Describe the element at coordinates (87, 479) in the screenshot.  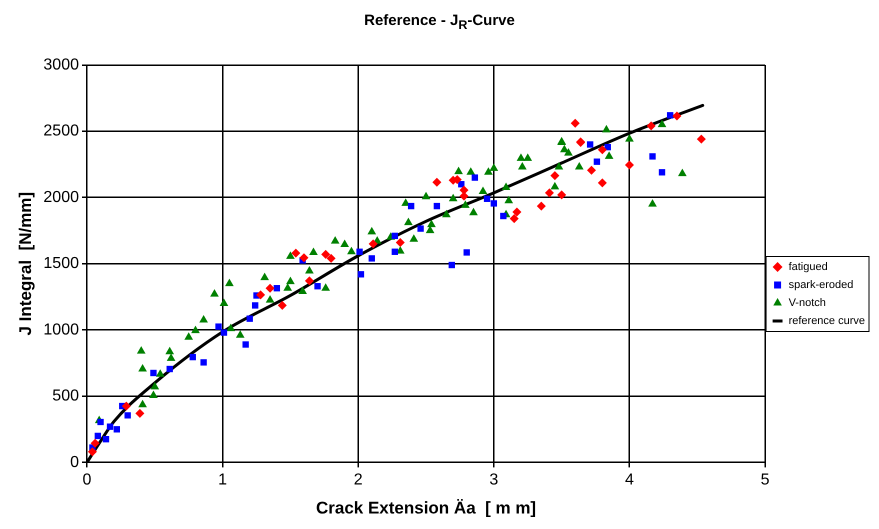
I see `x-tick-label: 0` at that location.